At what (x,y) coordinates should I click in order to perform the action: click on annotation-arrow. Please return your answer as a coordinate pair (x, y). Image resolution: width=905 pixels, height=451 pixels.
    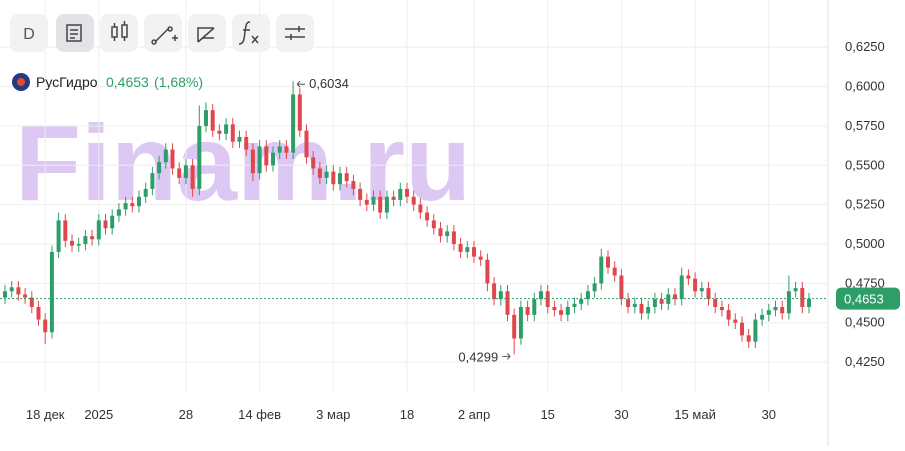
    Looking at the image, I should click on (301, 84).